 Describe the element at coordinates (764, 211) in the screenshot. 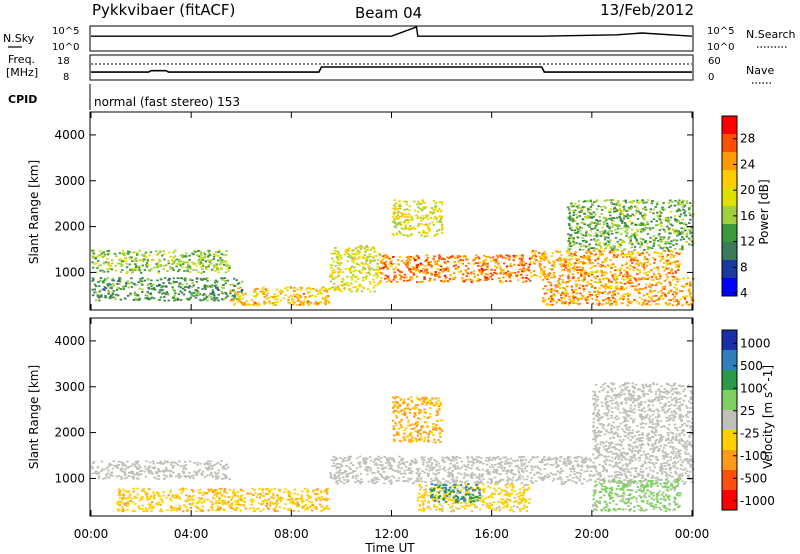

I see `power-colorbar-label: Power [dB]` at that location.